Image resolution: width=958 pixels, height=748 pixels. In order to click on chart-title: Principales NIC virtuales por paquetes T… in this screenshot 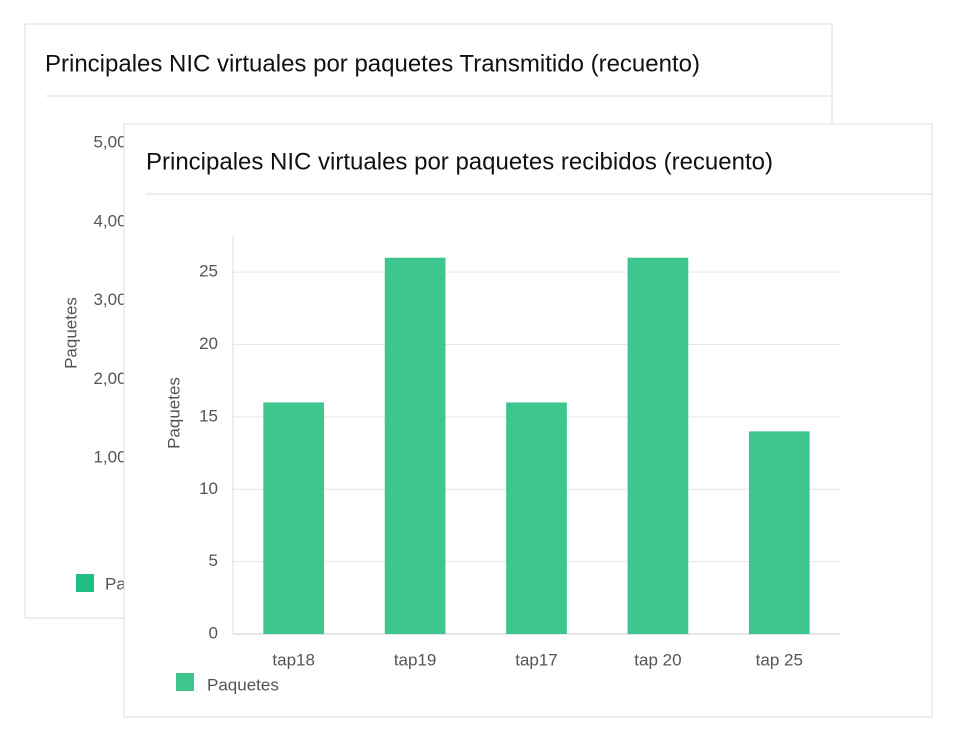, I will do `click(372, 63)`.